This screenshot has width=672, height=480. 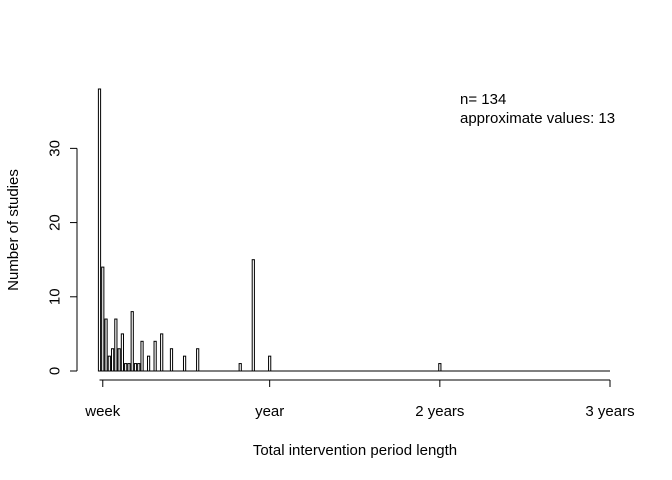 What do you see at coordinates (483, 99) in the screenshot?
I see `sample-size-annotation: n= 134` at bounding box center [483, 99].